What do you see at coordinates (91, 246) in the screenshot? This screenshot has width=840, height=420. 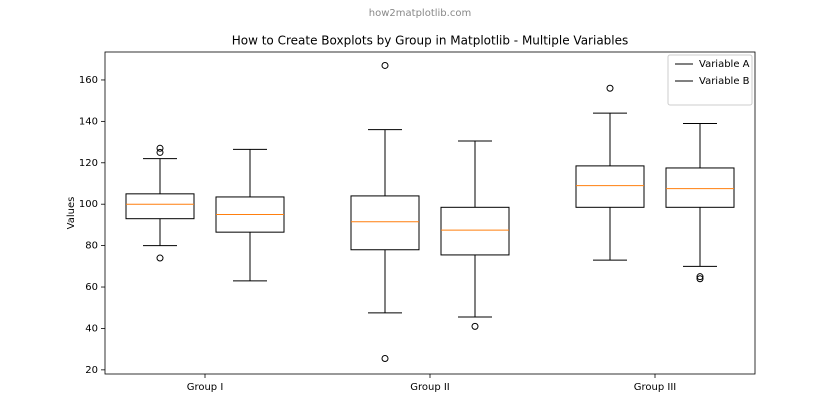 I see `y-tick-label: 80` at bounding box center [91, 246].